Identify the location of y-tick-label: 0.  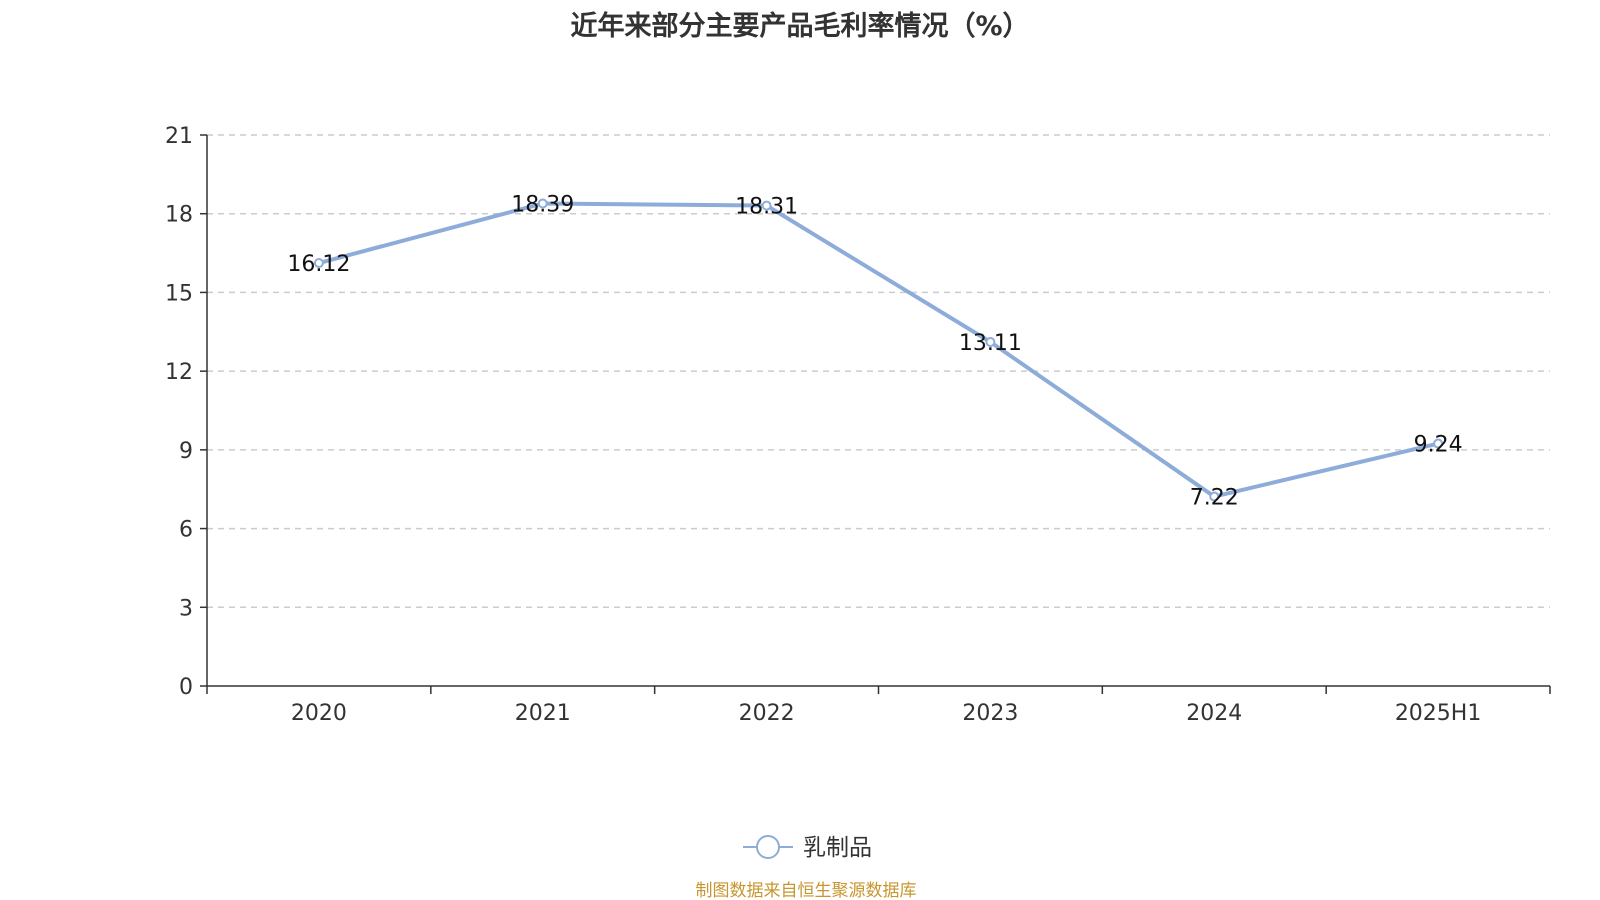
(186, 687).